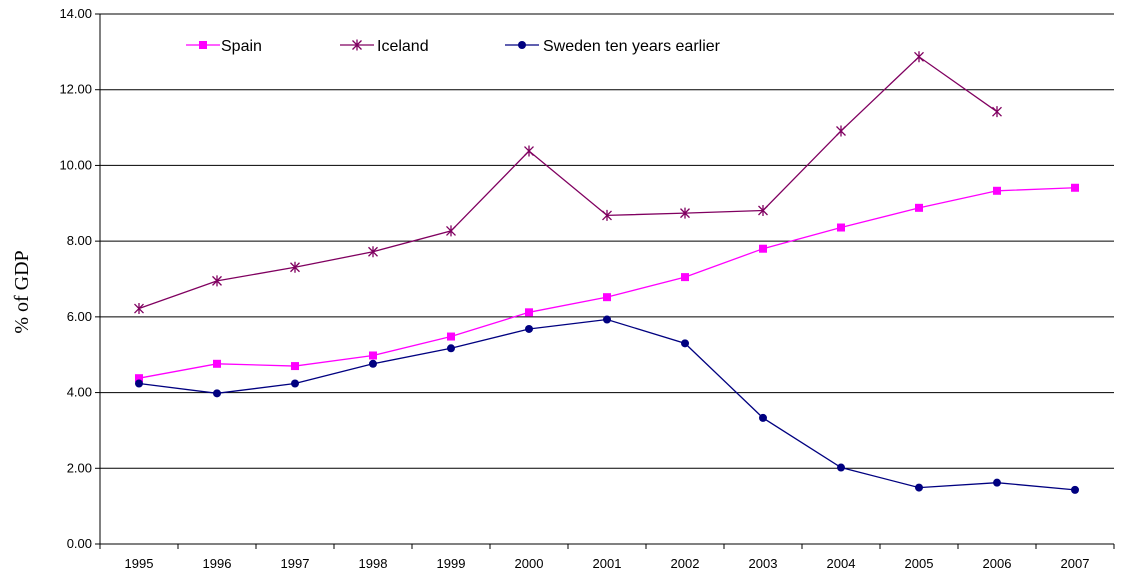 The height and width of the screenshot is (581, 1128). I want to click on x-tick-label: 1998, so click(373, 563).